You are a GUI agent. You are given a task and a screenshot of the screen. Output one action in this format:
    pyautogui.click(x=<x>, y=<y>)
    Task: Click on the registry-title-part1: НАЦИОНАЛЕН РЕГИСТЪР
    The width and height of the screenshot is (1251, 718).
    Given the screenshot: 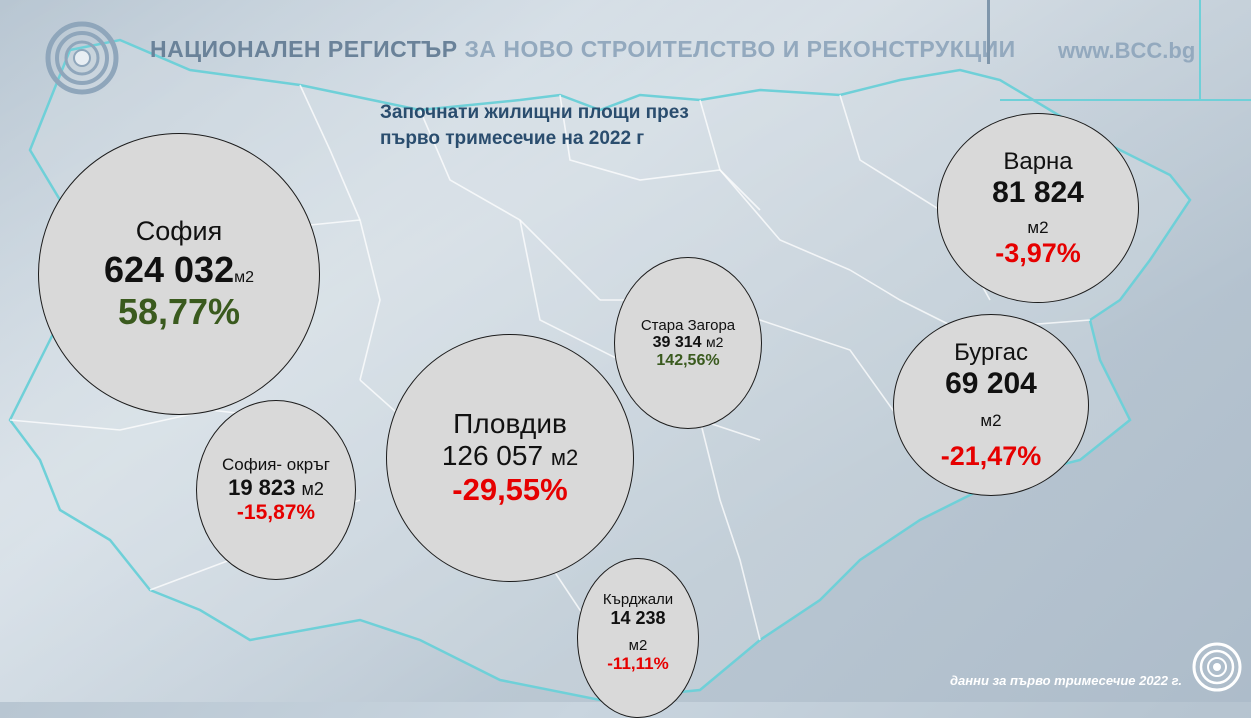 What is the action you would take?
    pyautogui.click(x=304, y=49)
    